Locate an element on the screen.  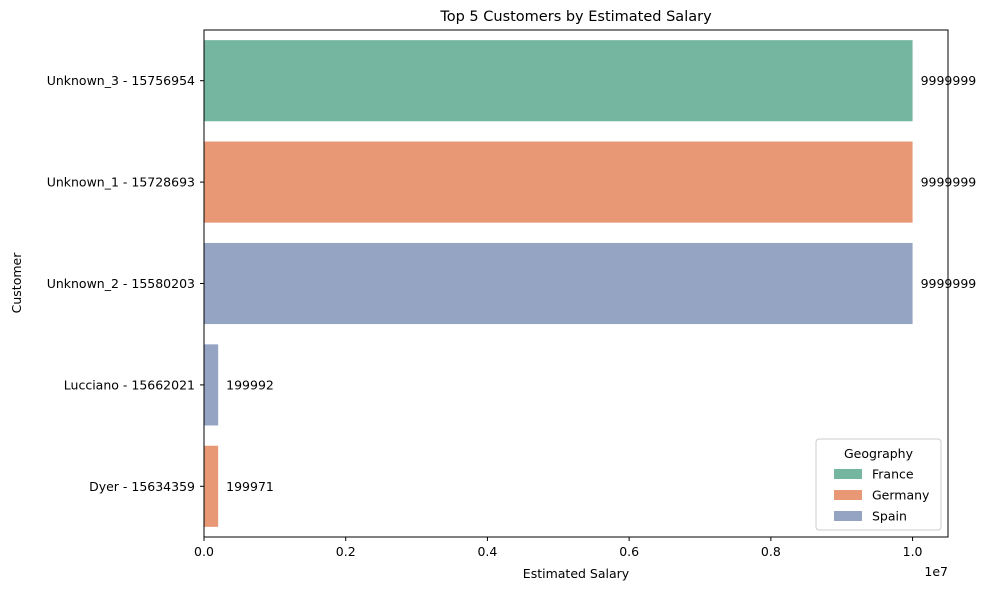
x-axis-label: Estimated Salary is located at coordinates (576, 573).